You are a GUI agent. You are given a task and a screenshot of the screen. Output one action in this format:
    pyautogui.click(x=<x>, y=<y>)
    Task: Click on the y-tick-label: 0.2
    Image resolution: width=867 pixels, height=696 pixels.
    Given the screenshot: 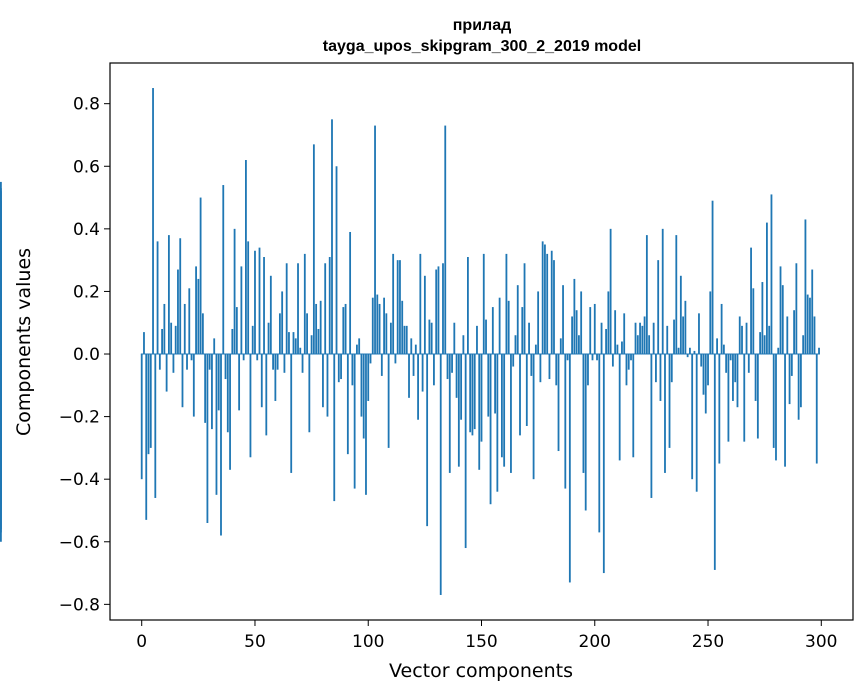 What is the action you would take?
    pyautogui.click(x=86, y=292)
    